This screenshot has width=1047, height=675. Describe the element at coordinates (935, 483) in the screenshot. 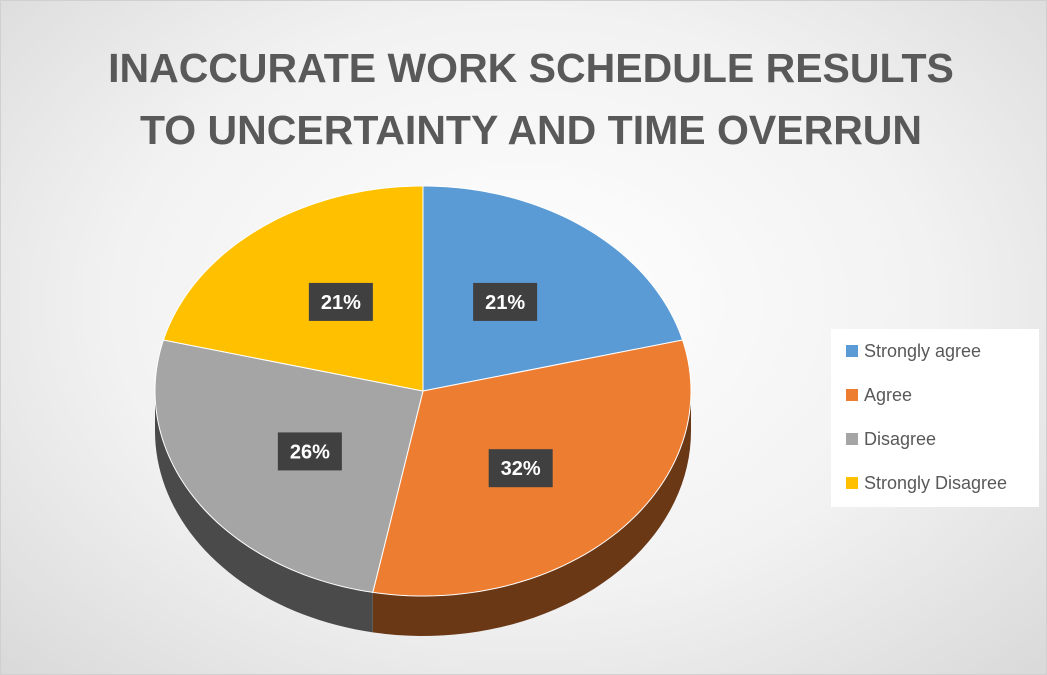

I see `legend-label: Strongly Disagree` at that location.